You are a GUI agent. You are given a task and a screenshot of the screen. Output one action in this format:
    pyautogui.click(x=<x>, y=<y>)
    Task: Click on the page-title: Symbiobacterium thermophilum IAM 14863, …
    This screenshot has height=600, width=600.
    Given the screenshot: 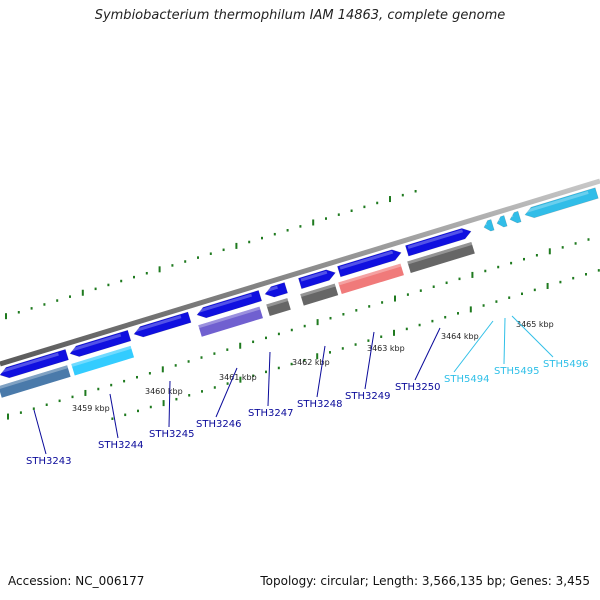 What is the action you would take?
    pyautogui.click(x=300, y=15)
    